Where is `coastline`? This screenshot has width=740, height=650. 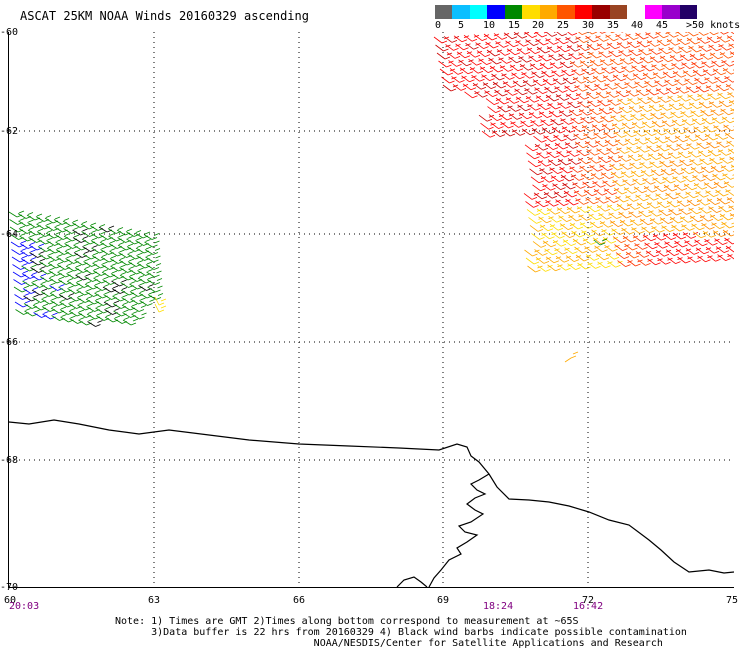
coastline is located at coordinates (412, 581).